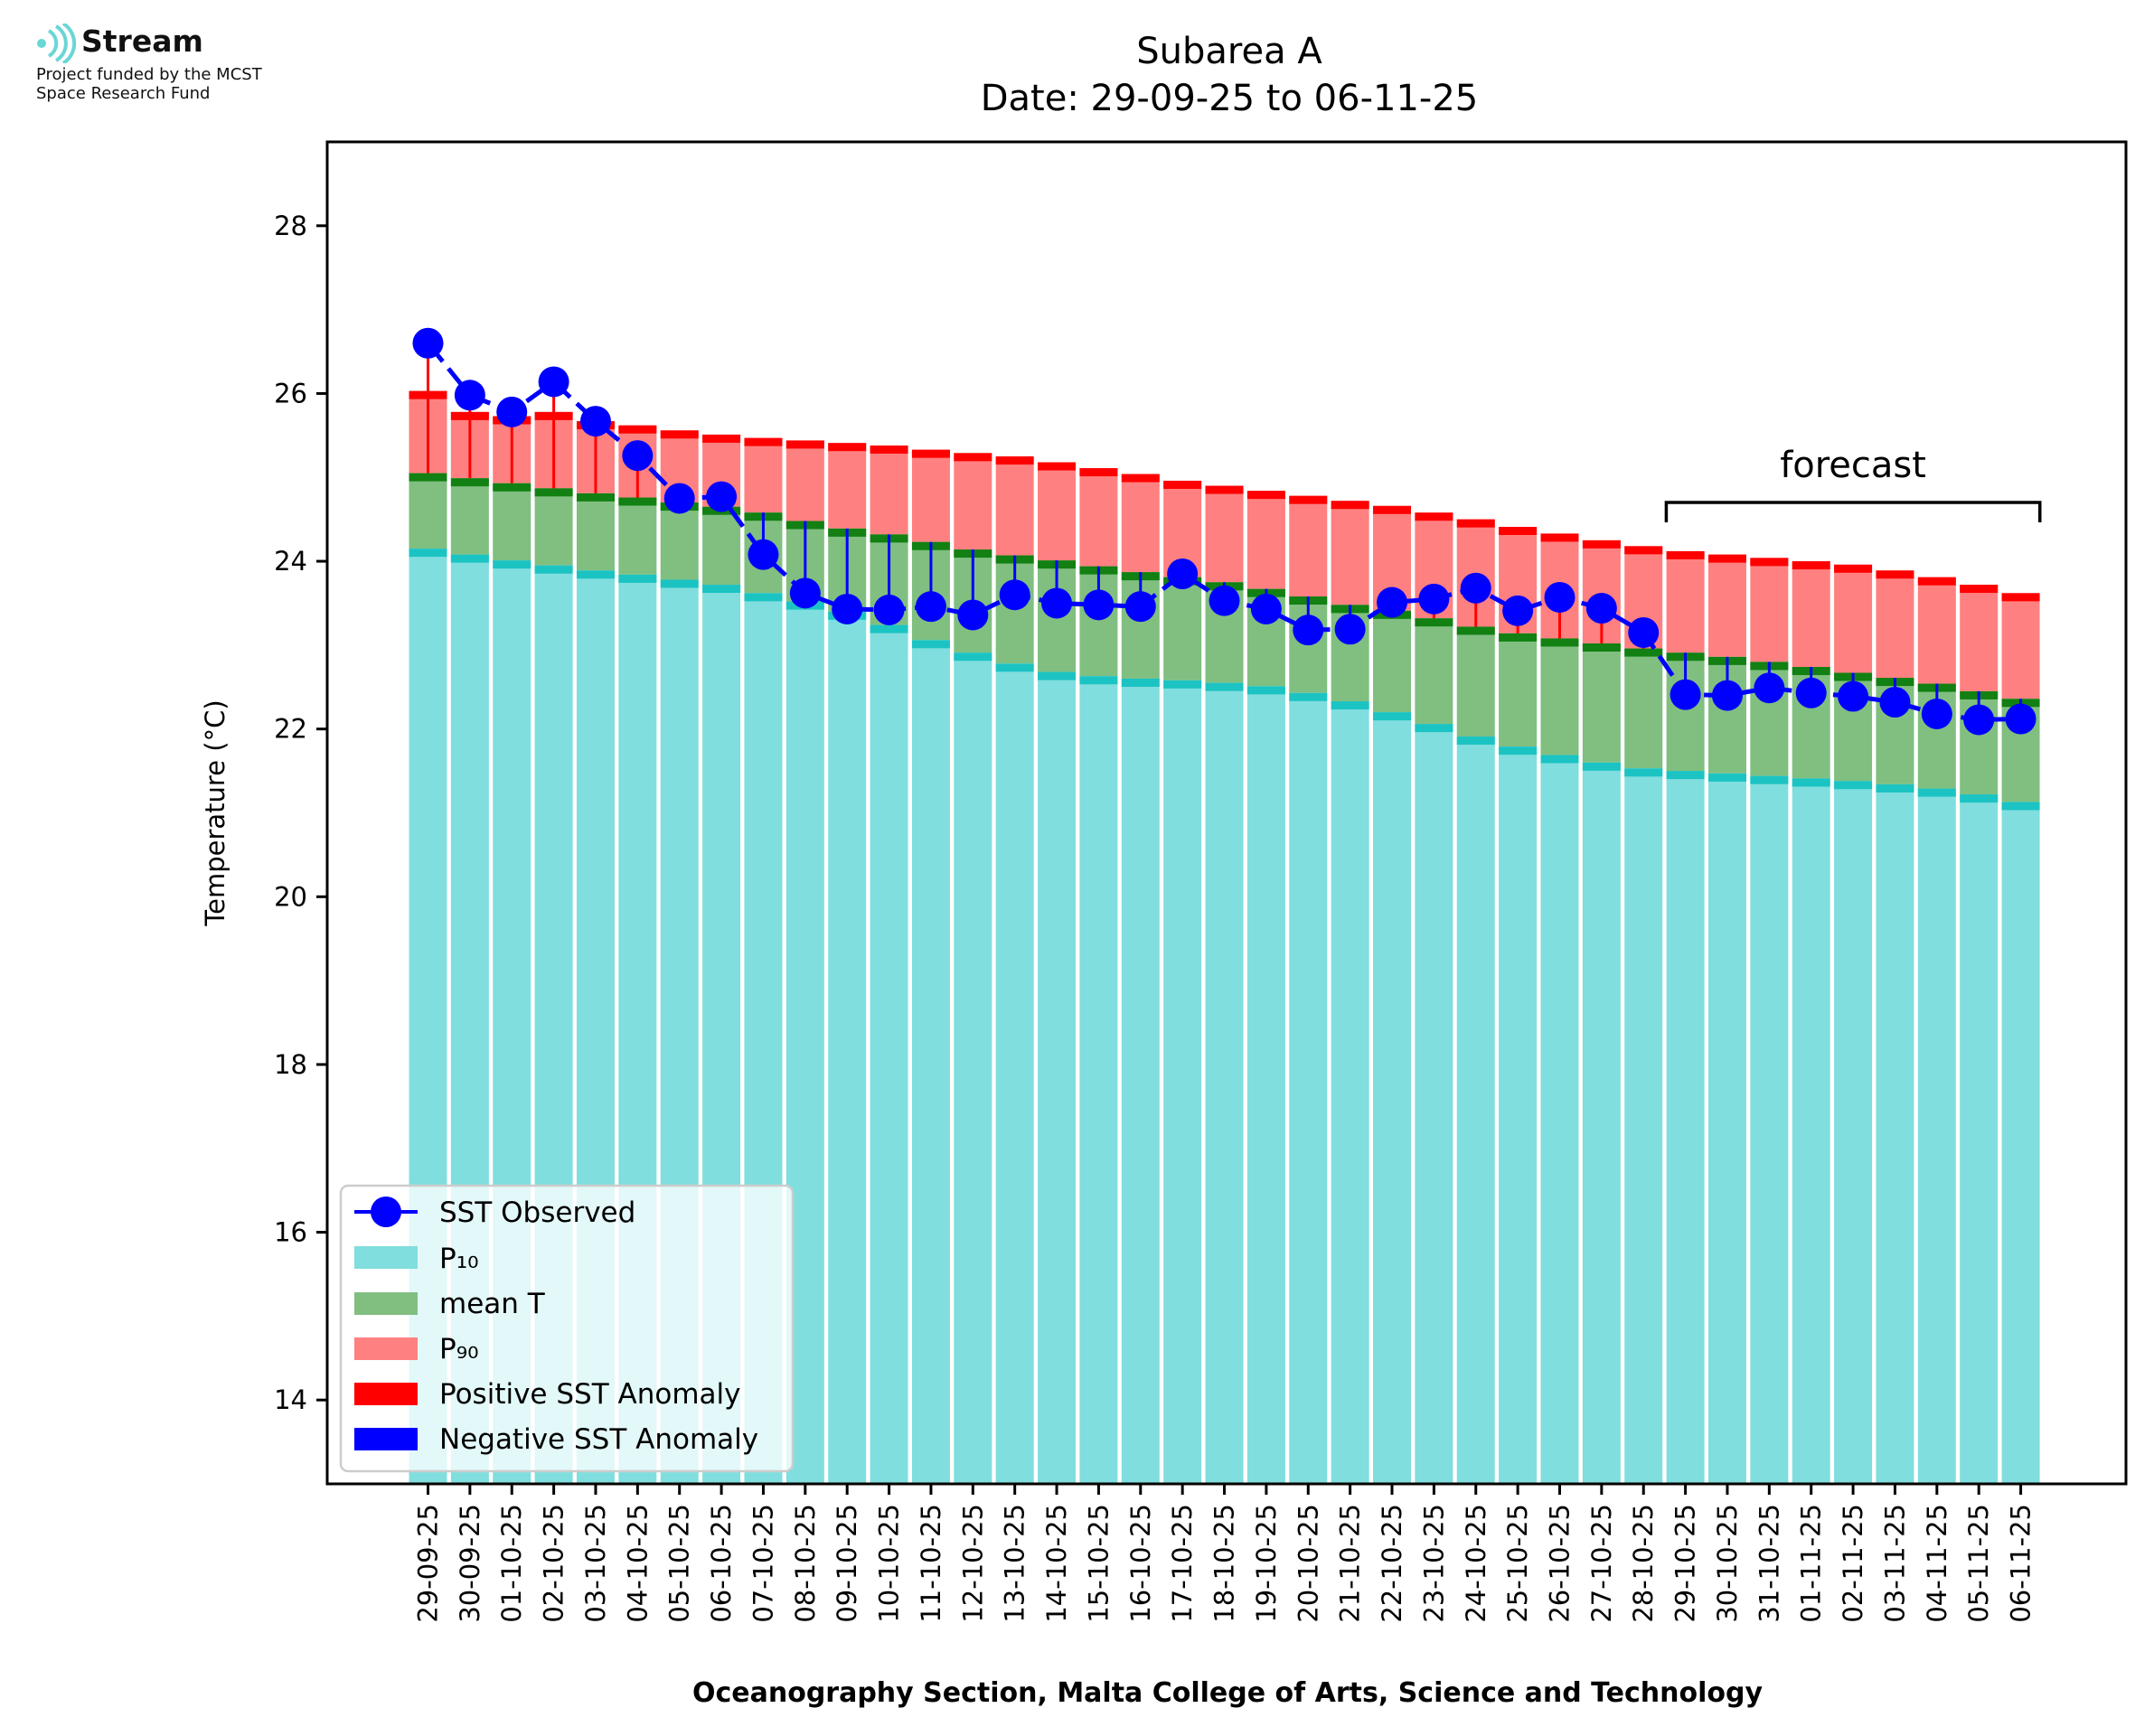 This screenshot has height=1736, width=2154. What do you see at coordinates (763, 1564) in the screenshot?
I see `x-tick-label: 07-10-25` at bounding box center [763, 1564].